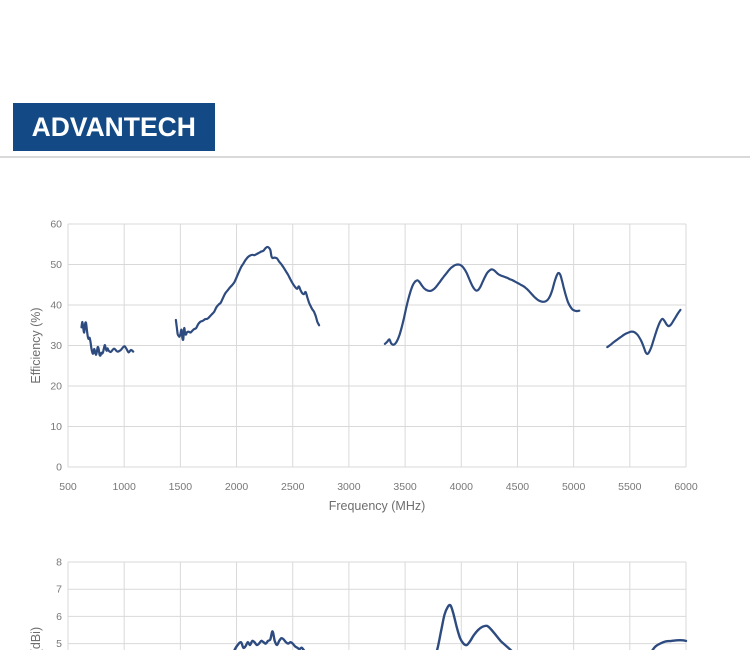 This screenshot has height=650, width=750. I want to click on svg-text: 40, so click(56, 306).